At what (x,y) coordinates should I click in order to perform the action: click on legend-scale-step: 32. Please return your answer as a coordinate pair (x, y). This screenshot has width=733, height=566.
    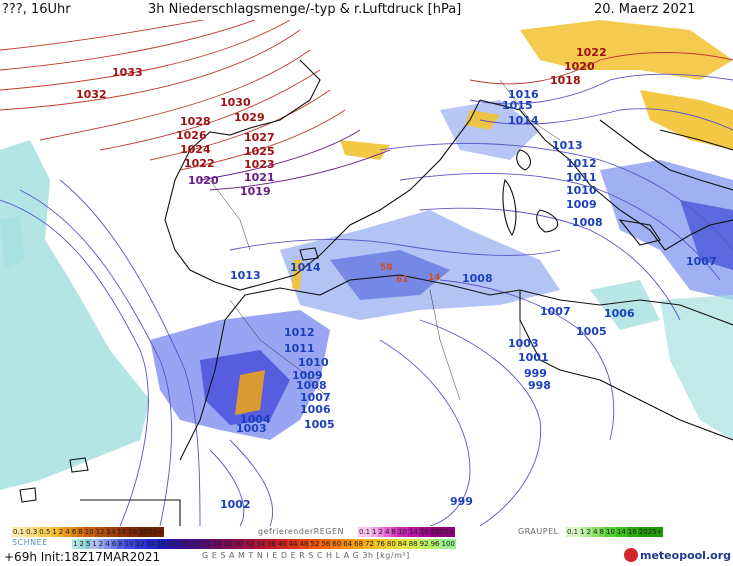
    Looking at the image, I should click on (249, 544).